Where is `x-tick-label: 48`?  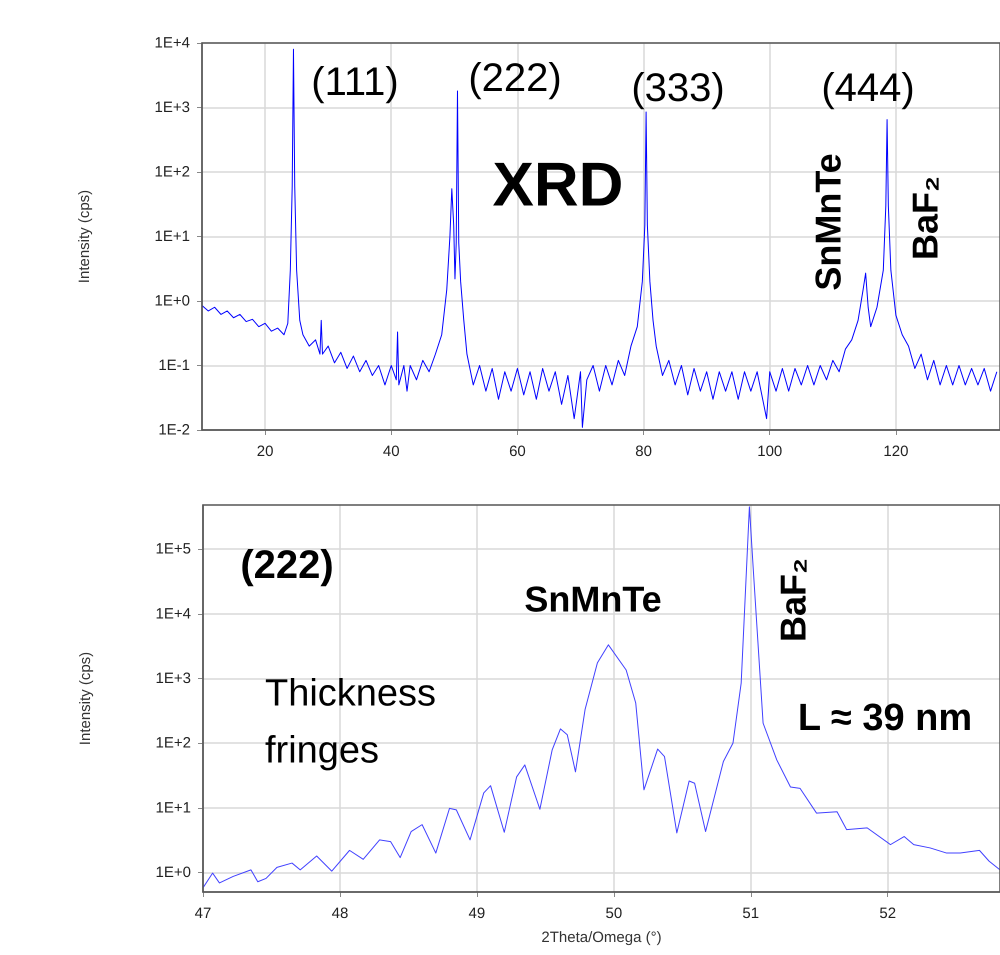
x-tick-label: 48 is located at coordinates (340, 913).